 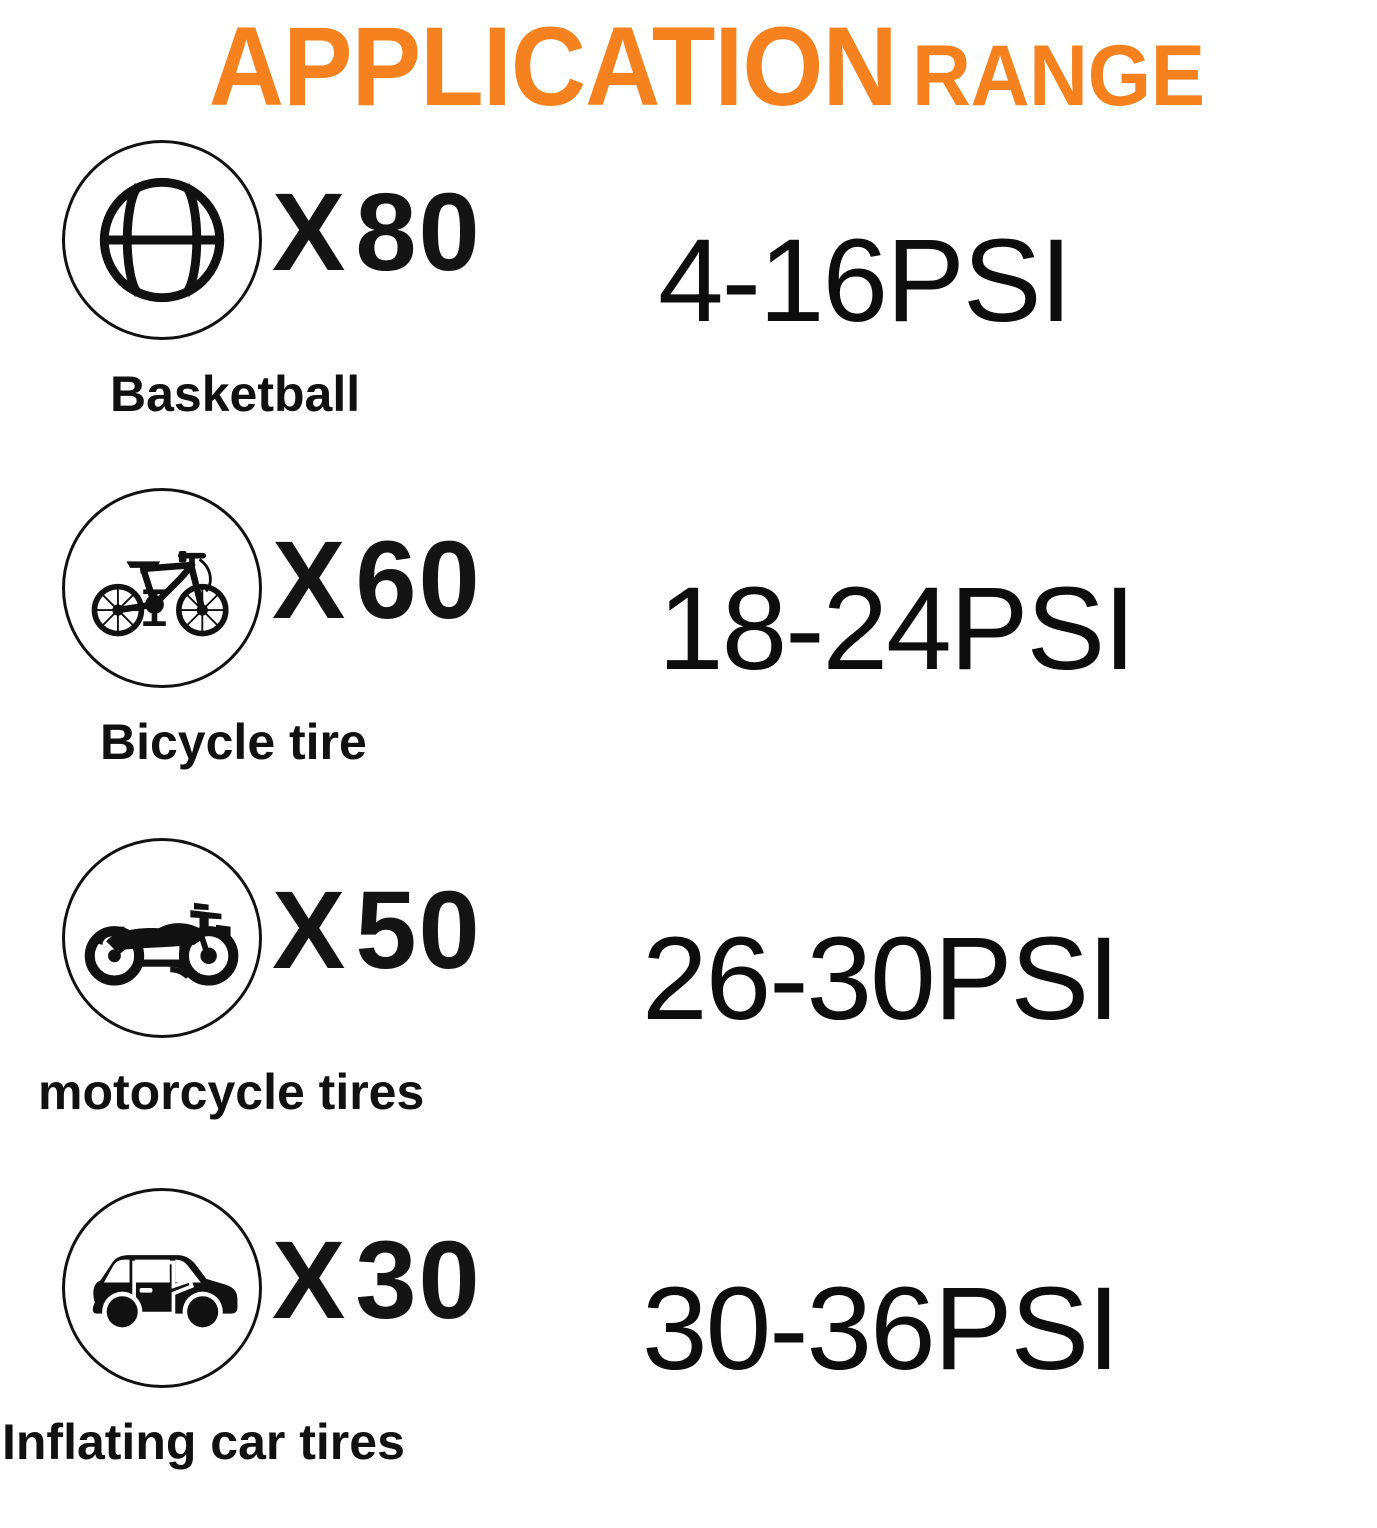 What do you see at coordinates (418, 232) in the screenshot?
I see `multiplier-number: 80` at bounding box center [418, 232].